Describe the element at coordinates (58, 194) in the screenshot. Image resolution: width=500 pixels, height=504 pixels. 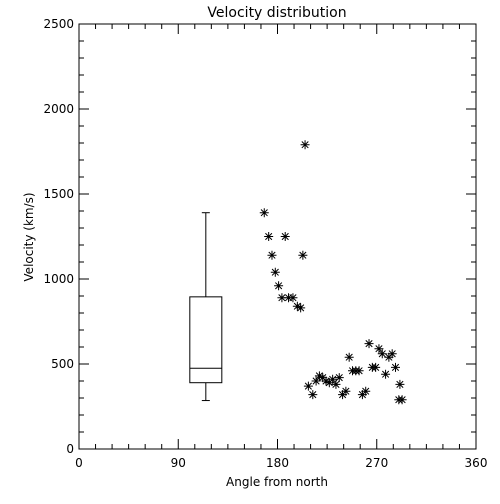
I see `y-tick-label: 1500` at that location.